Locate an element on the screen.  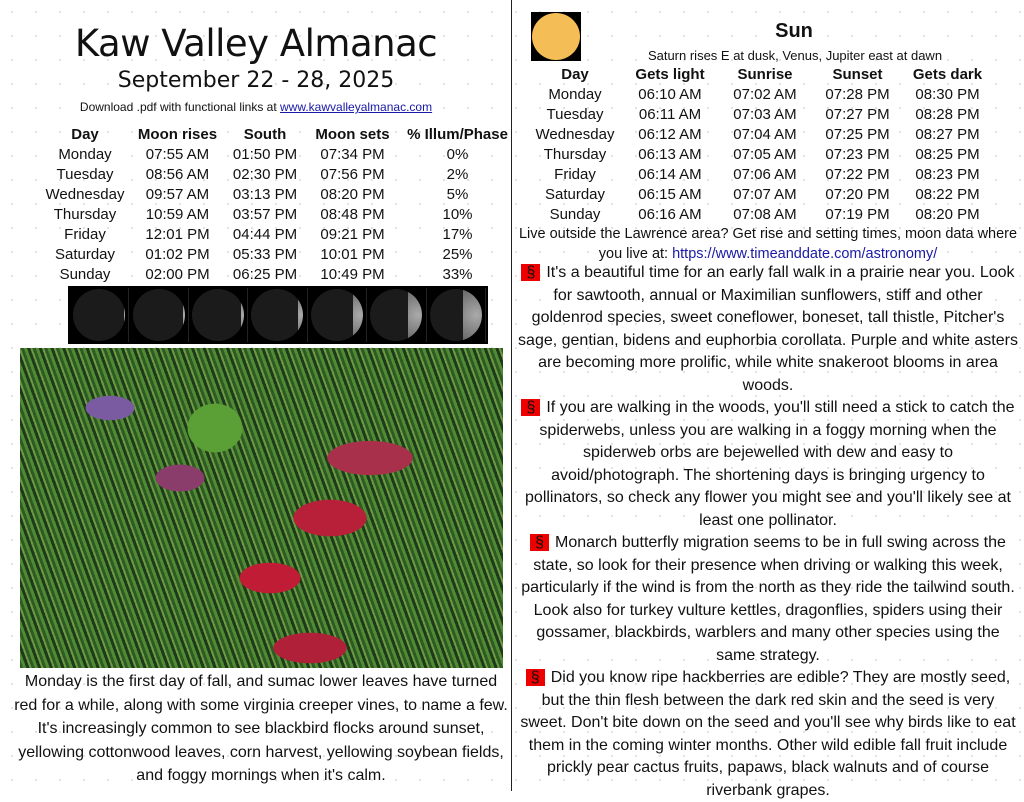
table-cell: 03:57 PM is located at coordinates (265, 214).